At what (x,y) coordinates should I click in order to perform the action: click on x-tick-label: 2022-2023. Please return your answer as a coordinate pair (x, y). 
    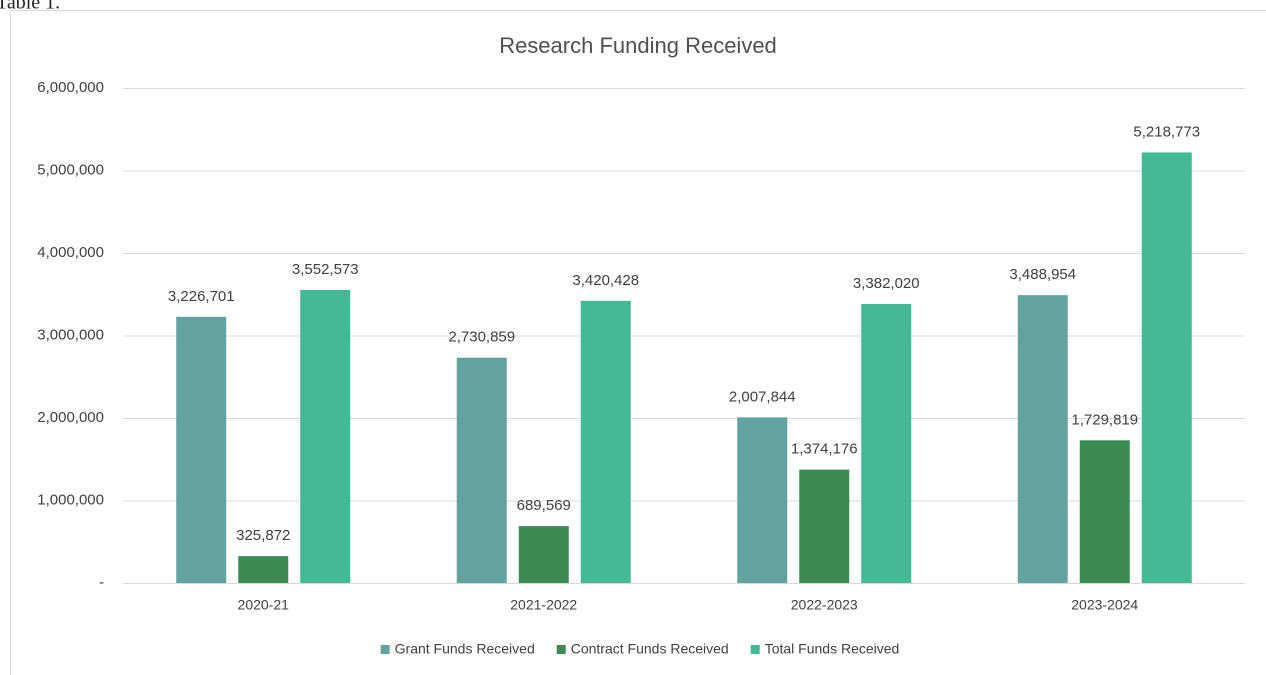
    Looking at the image, I should click on (824, 605).